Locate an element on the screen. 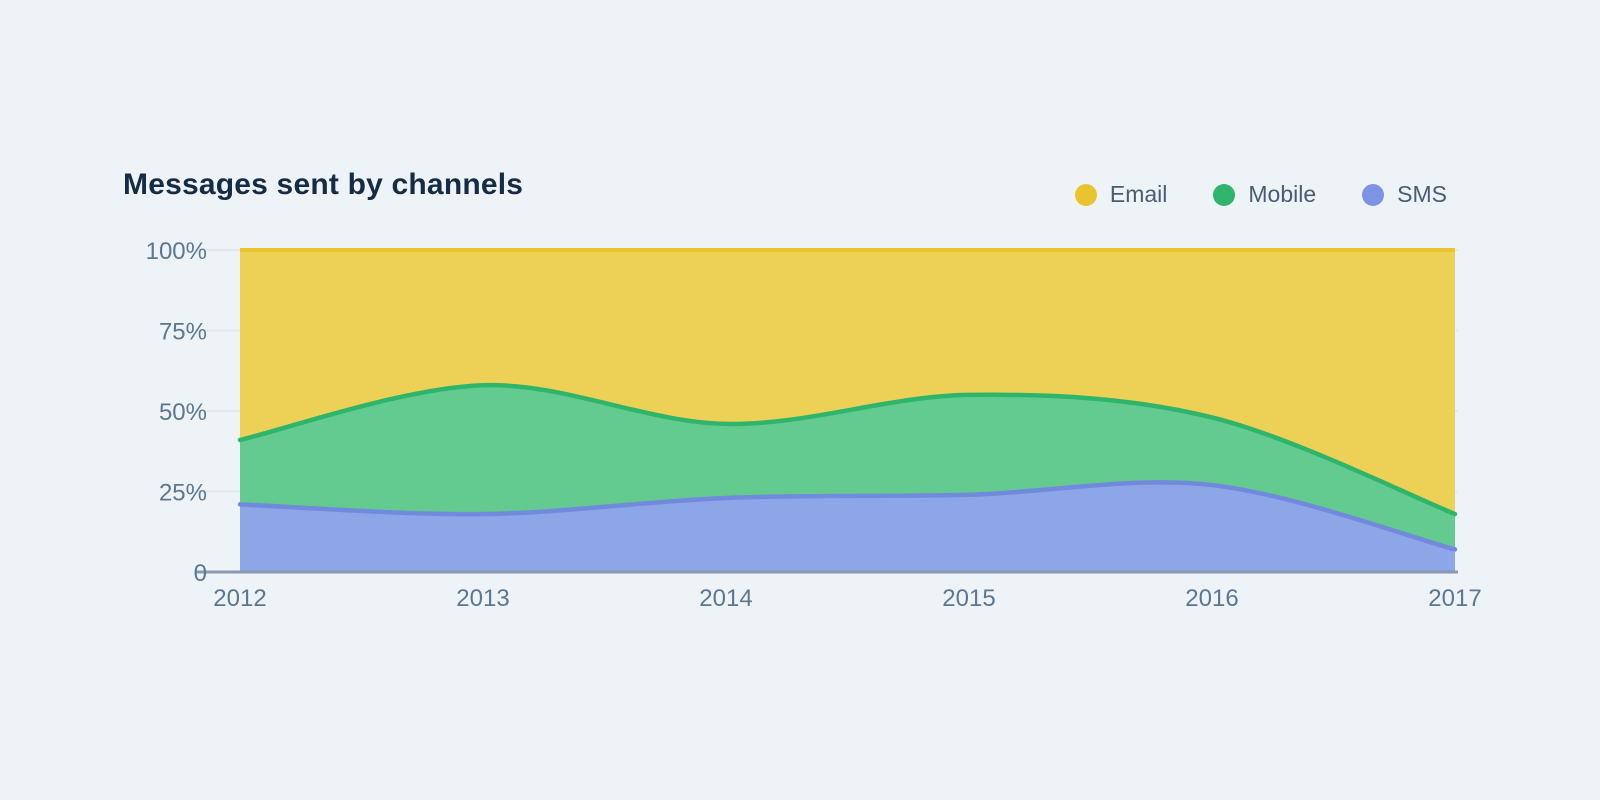  line-sms is located at coordinates (847, 516).